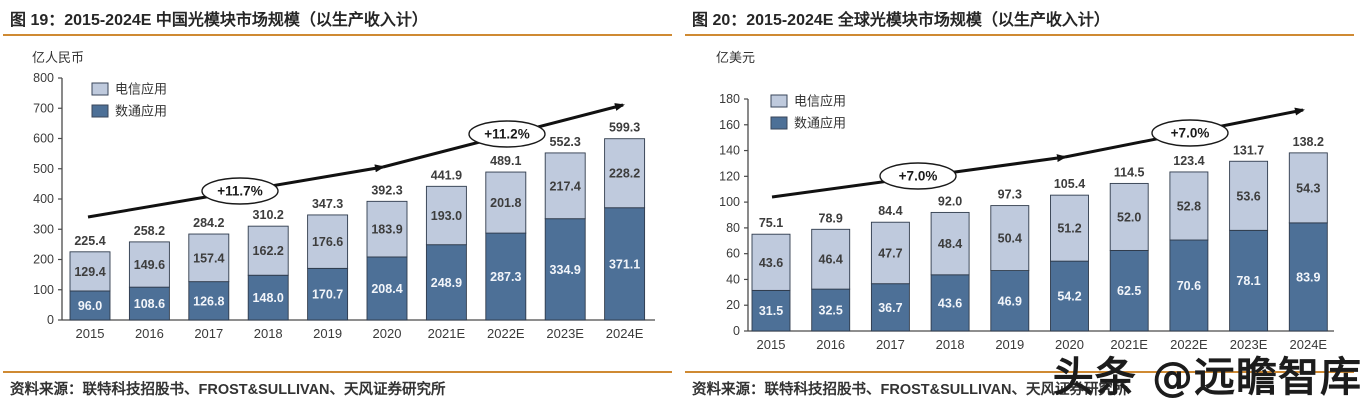 The image size is (1364, 411). Describe the element at coordinates (43, 260) in the screenshot. I see `y-tick-label: 200` at that location.